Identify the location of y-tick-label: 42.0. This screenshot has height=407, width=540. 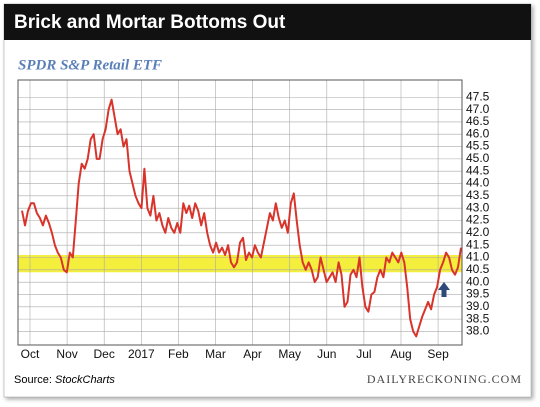
(478, 232).